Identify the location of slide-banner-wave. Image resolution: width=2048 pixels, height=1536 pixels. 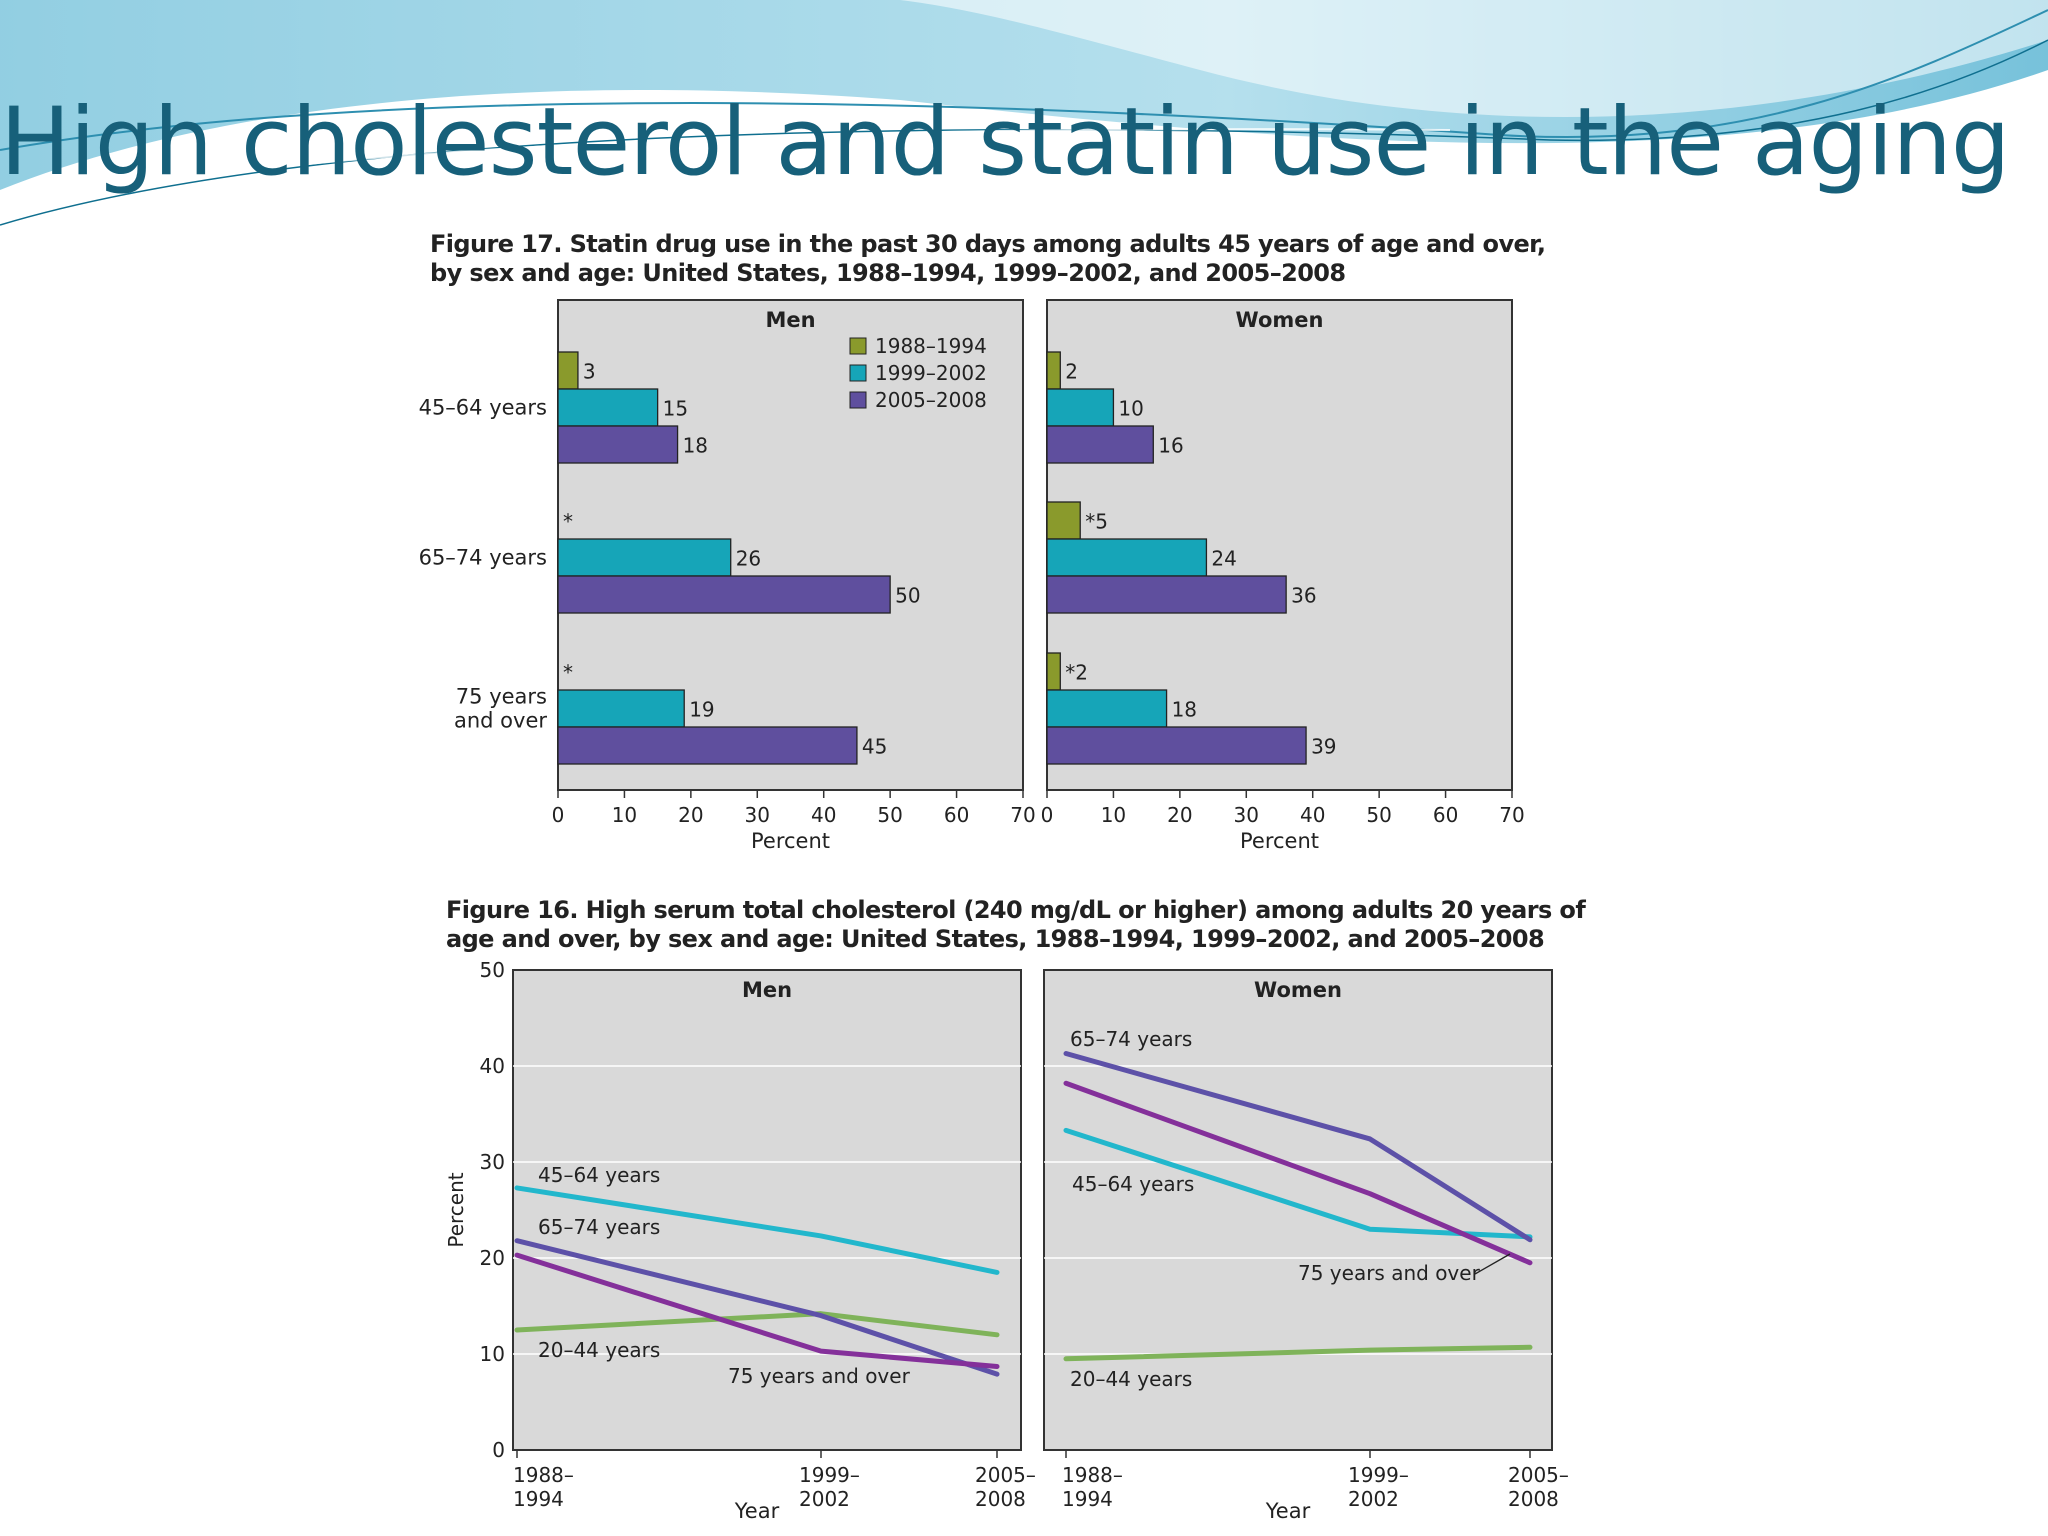
(1024, 113).